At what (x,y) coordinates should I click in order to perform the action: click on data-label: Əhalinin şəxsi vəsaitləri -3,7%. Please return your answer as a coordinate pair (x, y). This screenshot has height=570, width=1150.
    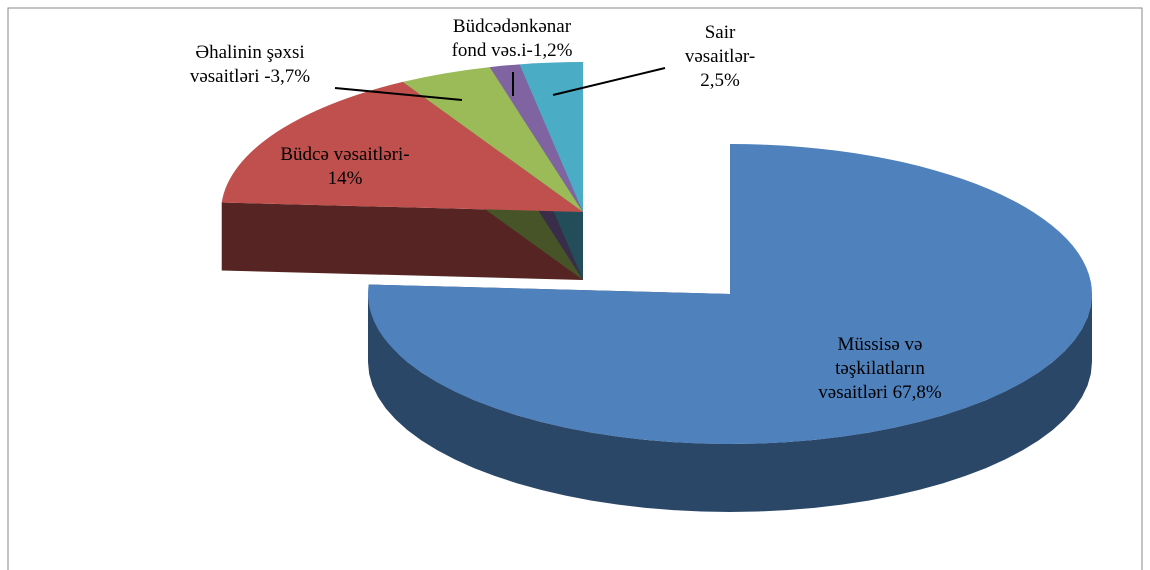
    Looking at the image, I should click on (250, 64).